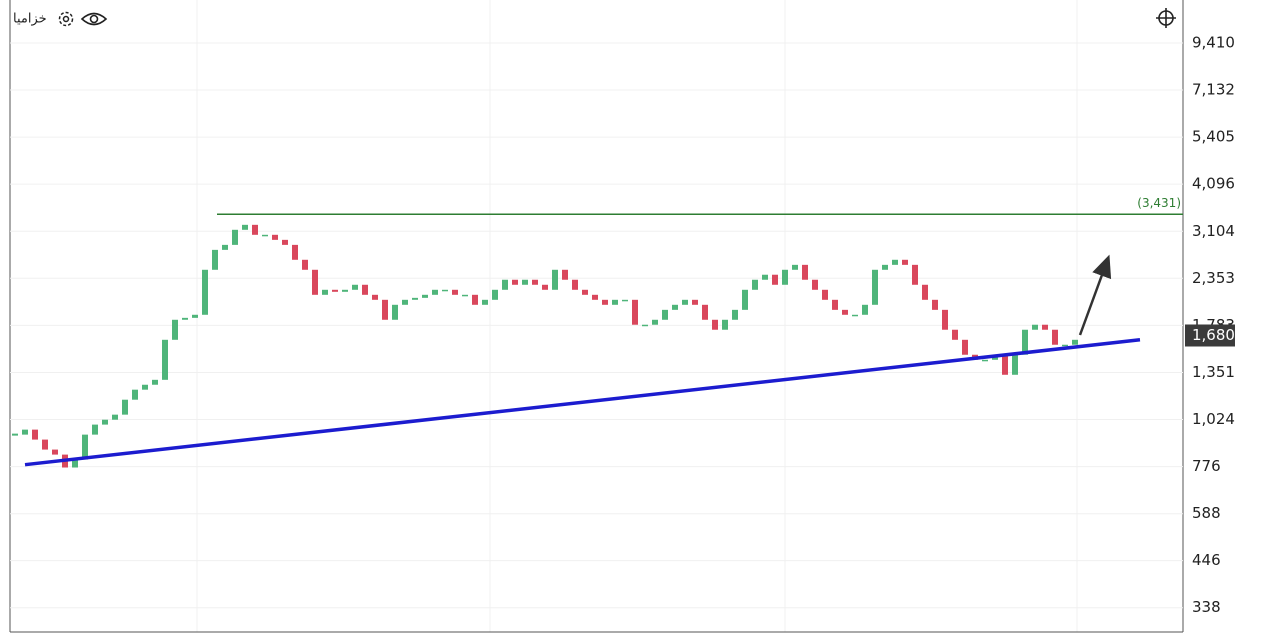 This screenshot has width=1280, height=639. I want to click on y-tick-label: 9,410, so click(1213, 42).